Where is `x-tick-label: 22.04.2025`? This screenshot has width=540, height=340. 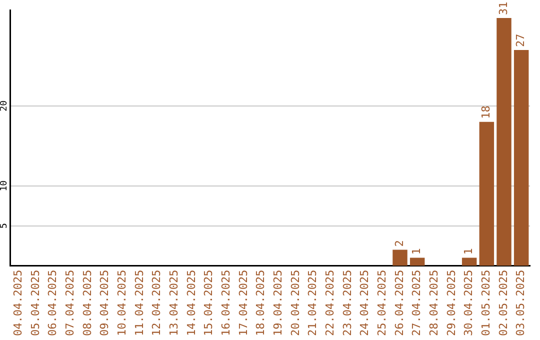
x-tick-label: 22.04.2025 is located at coordinates (330, 303).